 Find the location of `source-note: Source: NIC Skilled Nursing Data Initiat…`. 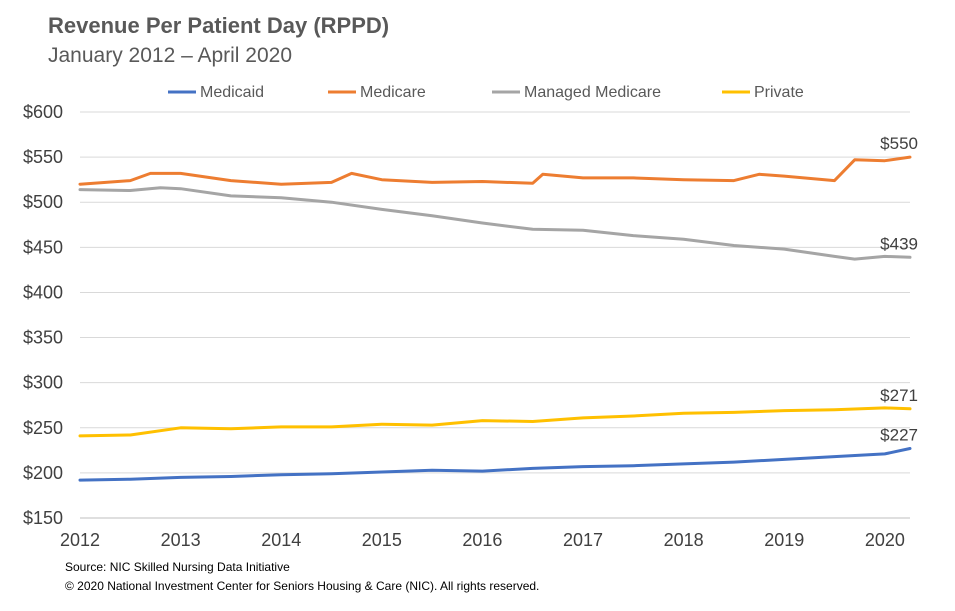

source-note: Source: NIC Skilled Nursing Data Initiat… is located at coordinates (177, 567).